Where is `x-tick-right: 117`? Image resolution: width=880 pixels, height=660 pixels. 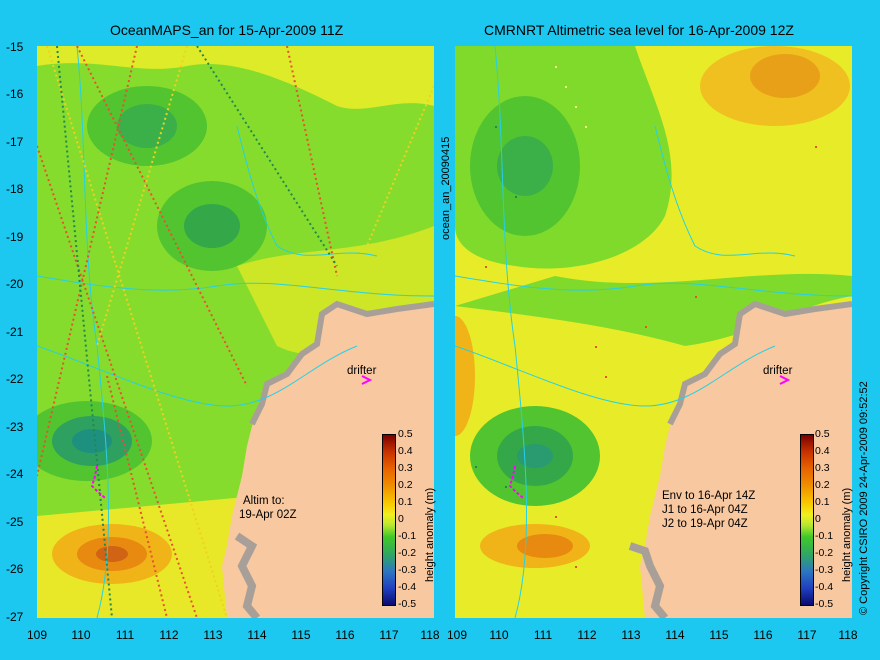 x-tick-right: 117 is located at coordinates (807, 635).